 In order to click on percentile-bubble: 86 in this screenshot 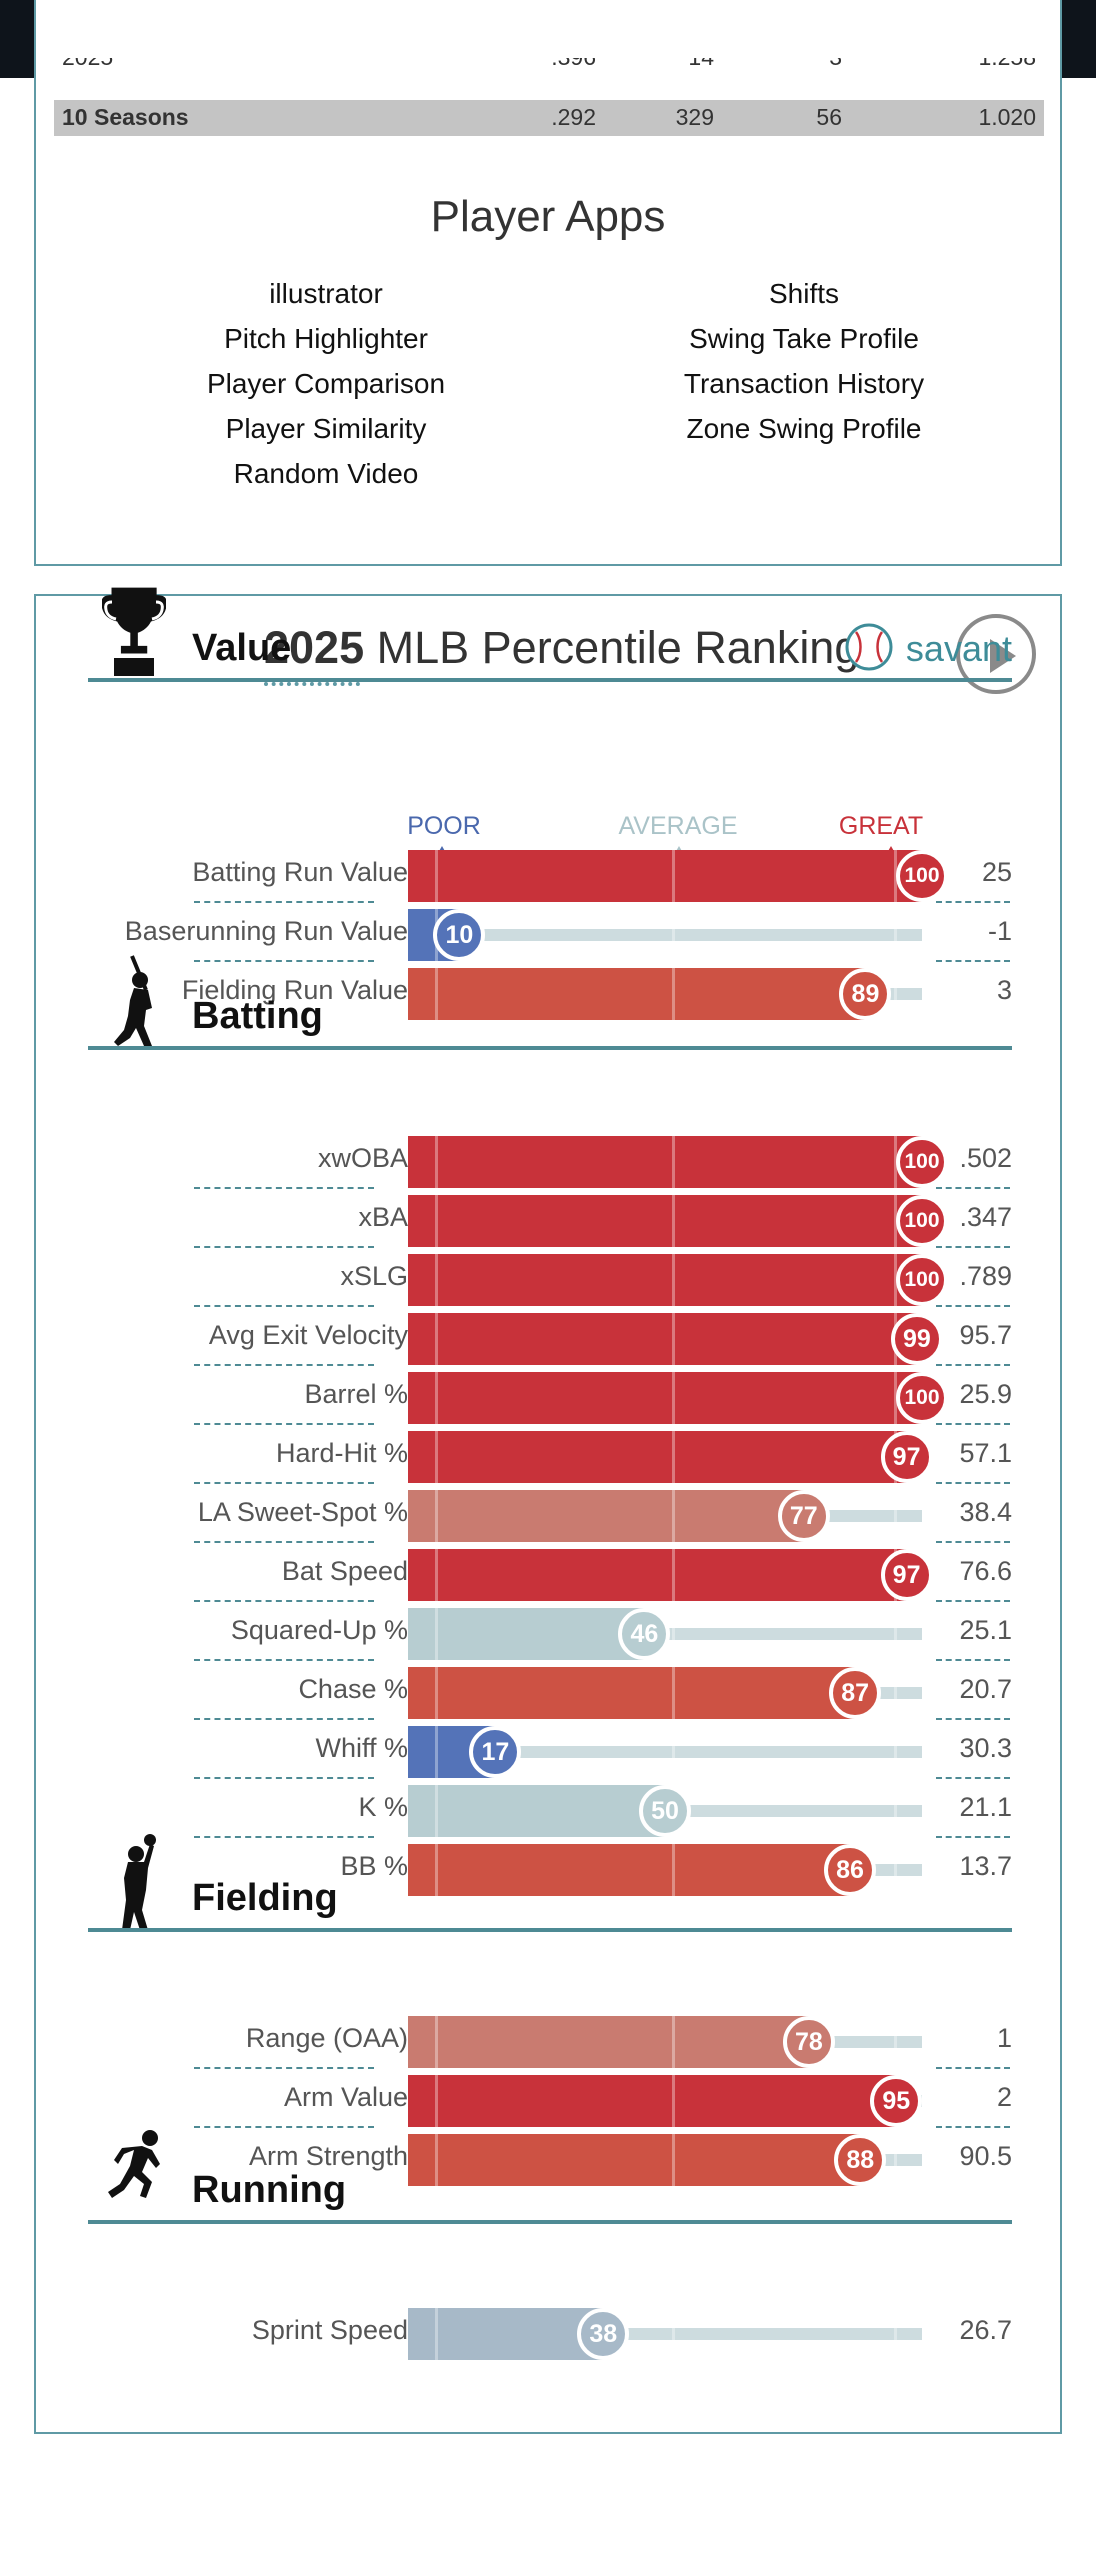, I will do `click(850, 1870)`.